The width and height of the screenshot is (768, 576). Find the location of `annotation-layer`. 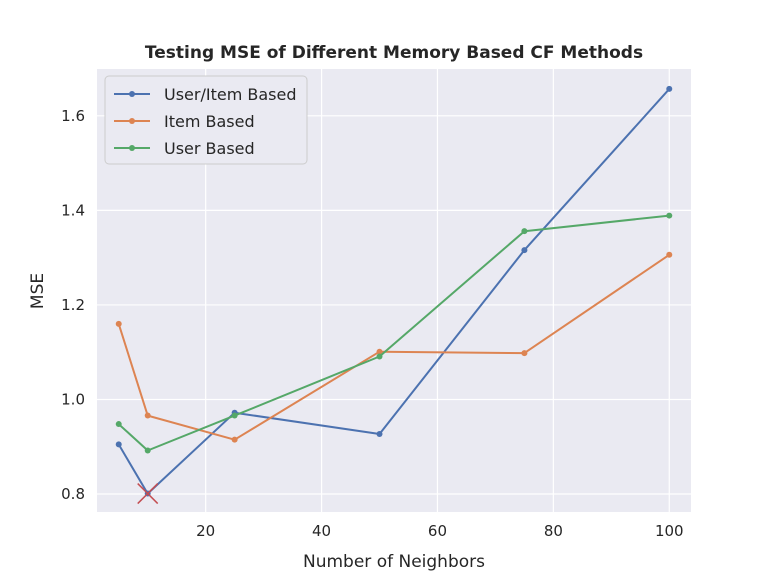

annotation-layer is located at coordinates (148, 494).